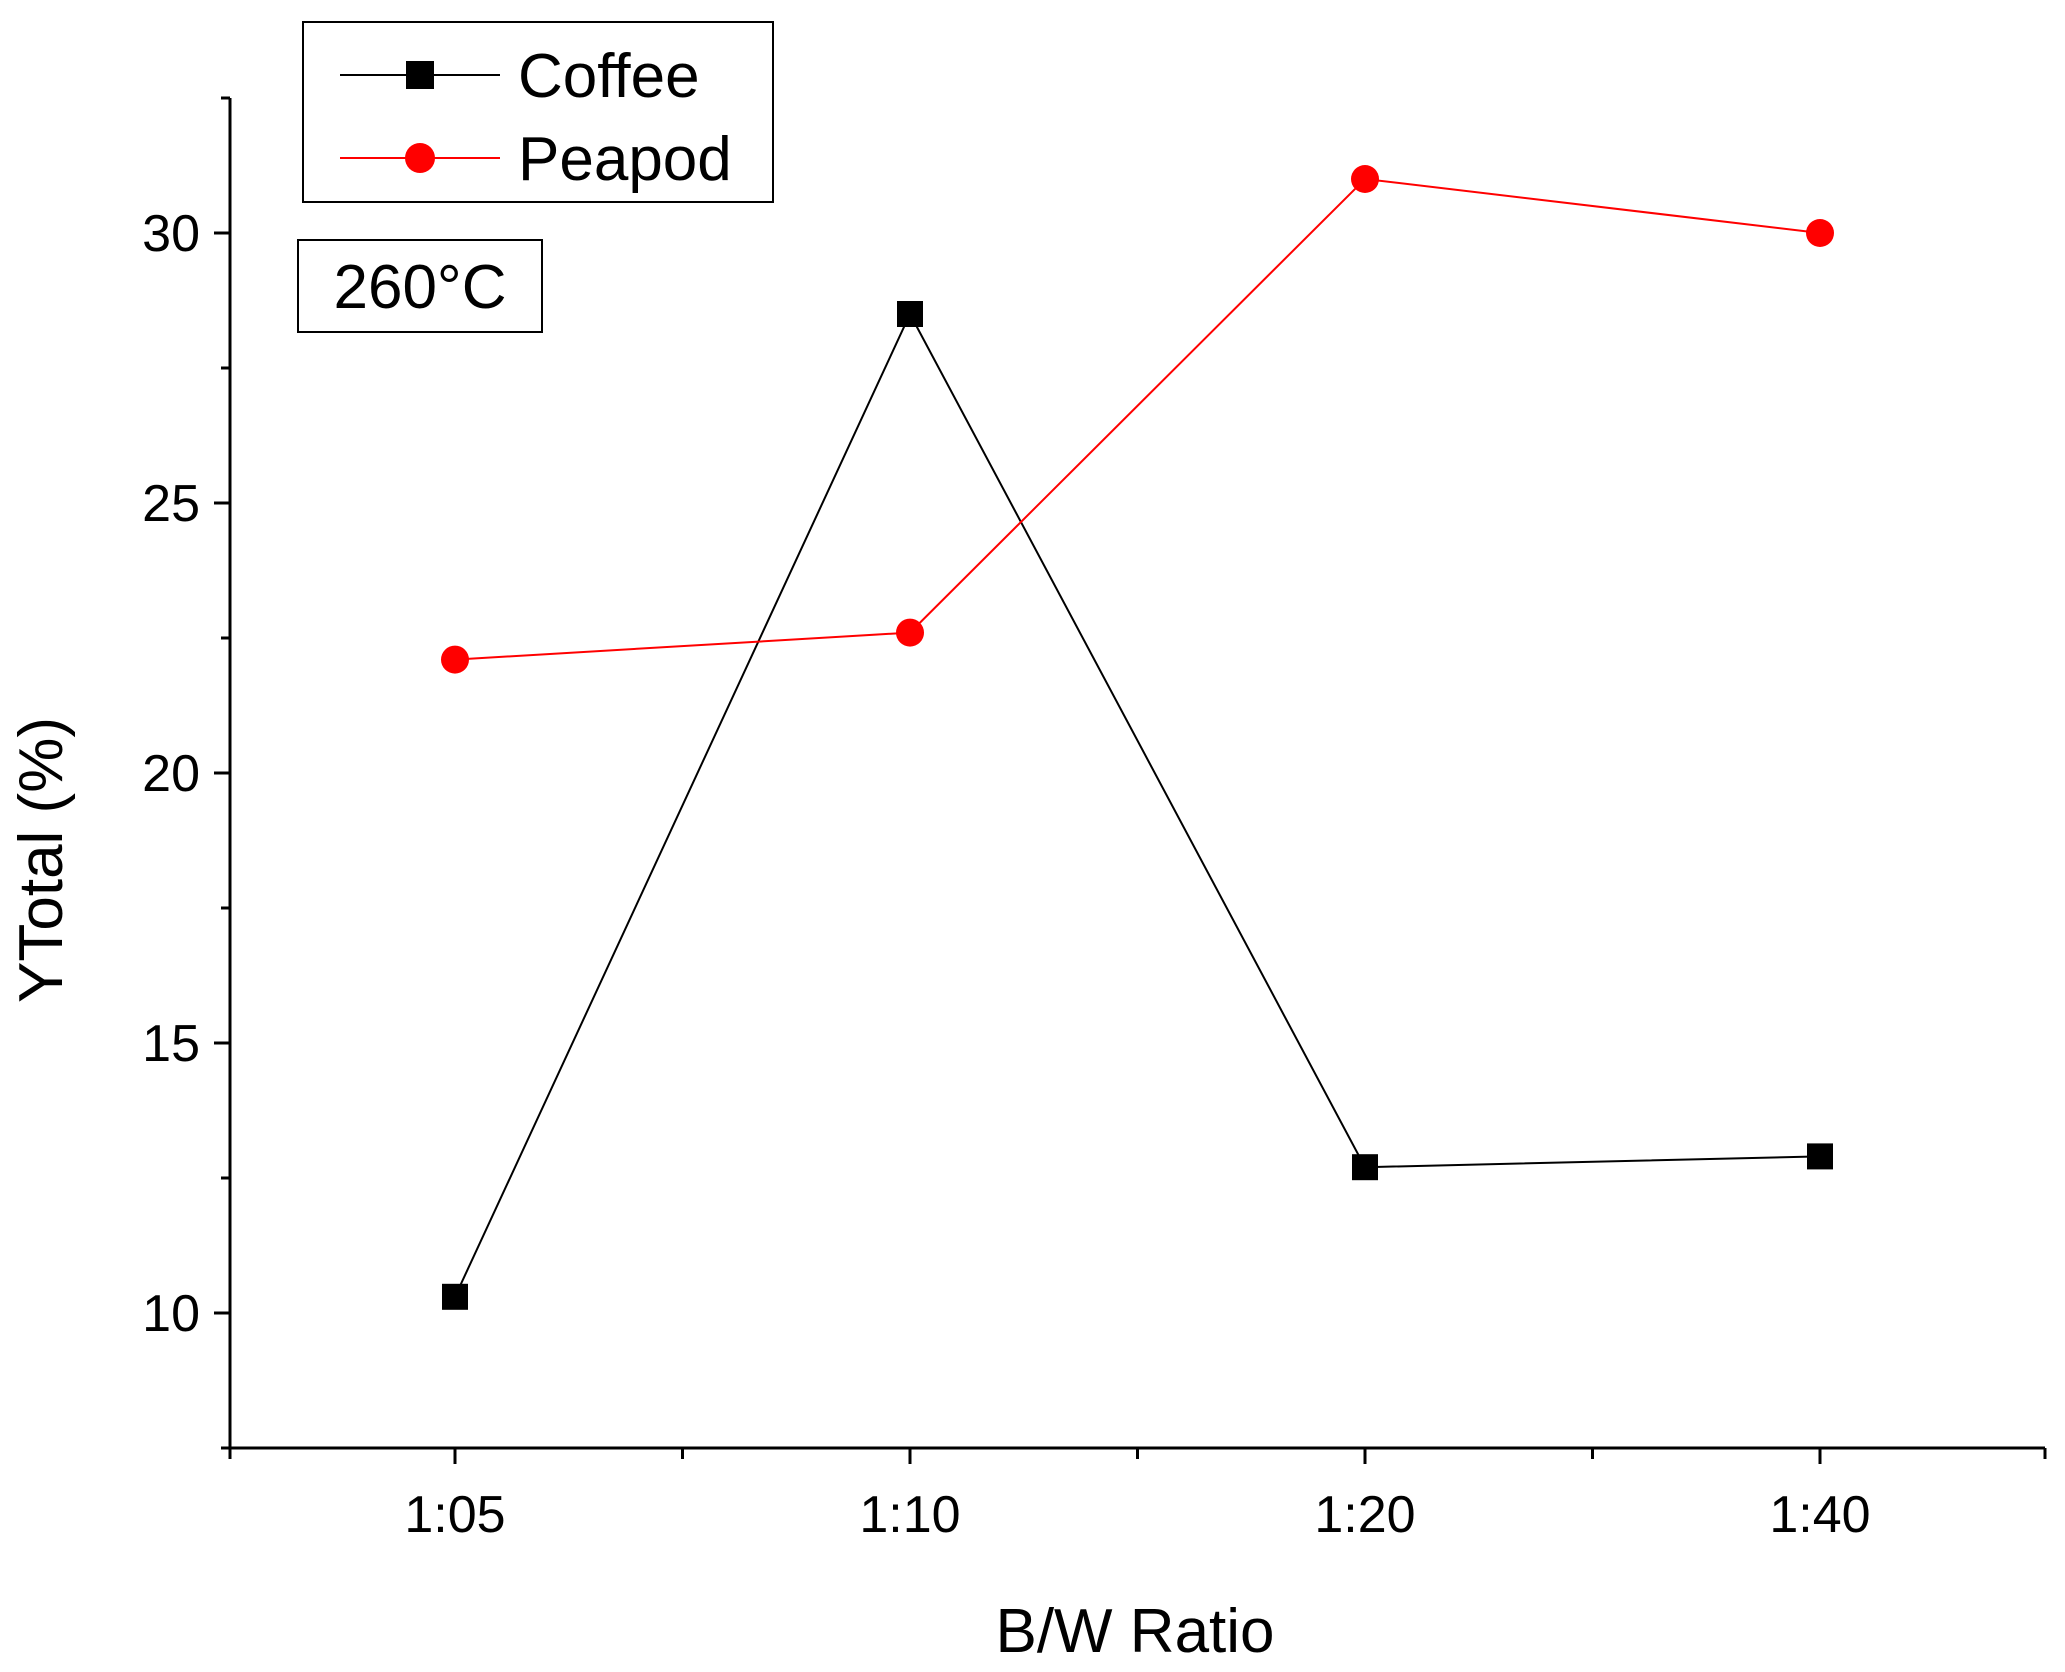  I want to click on x-ticks: 1:05 1:10 1:20 1:40, so click(1137, 1496).